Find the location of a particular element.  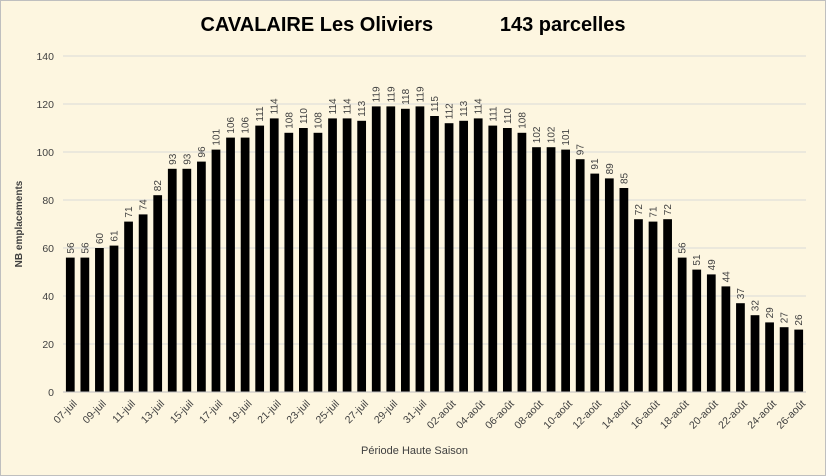

data-label: 74 is located at coordinates (144, 205).